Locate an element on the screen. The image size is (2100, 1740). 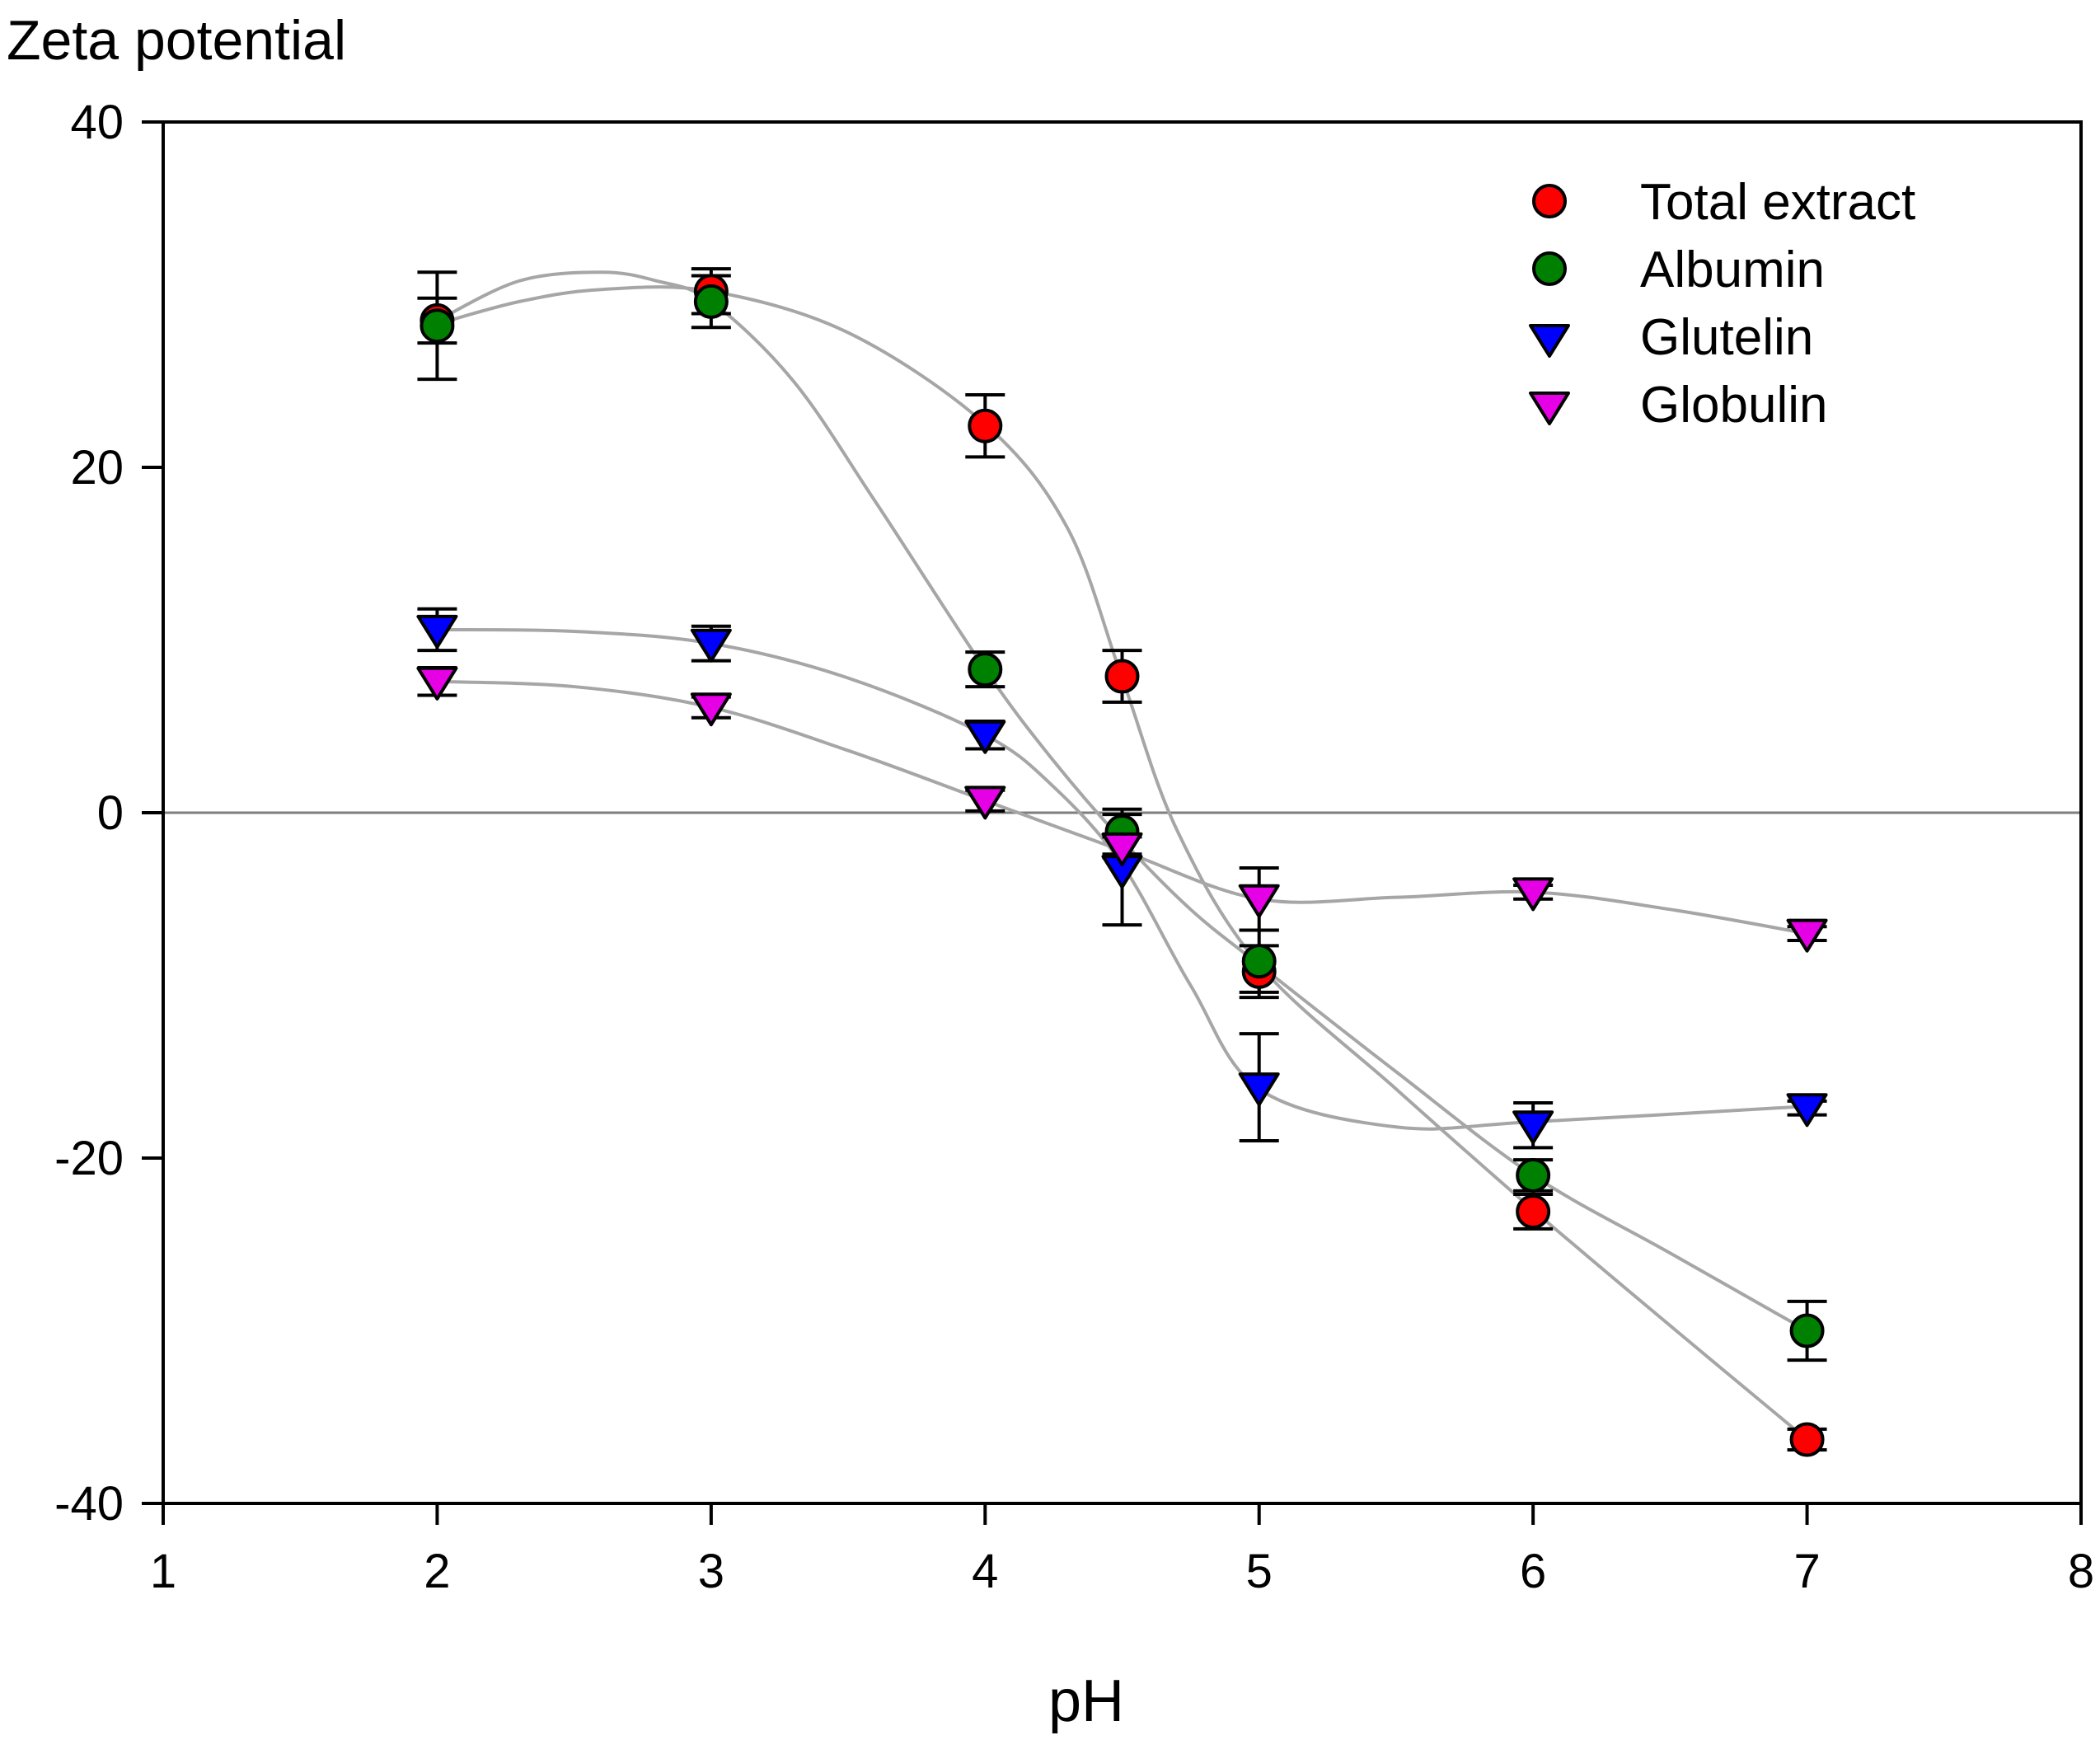
legend-item-albumin: Albumin is located at coordinates (1678, 270).